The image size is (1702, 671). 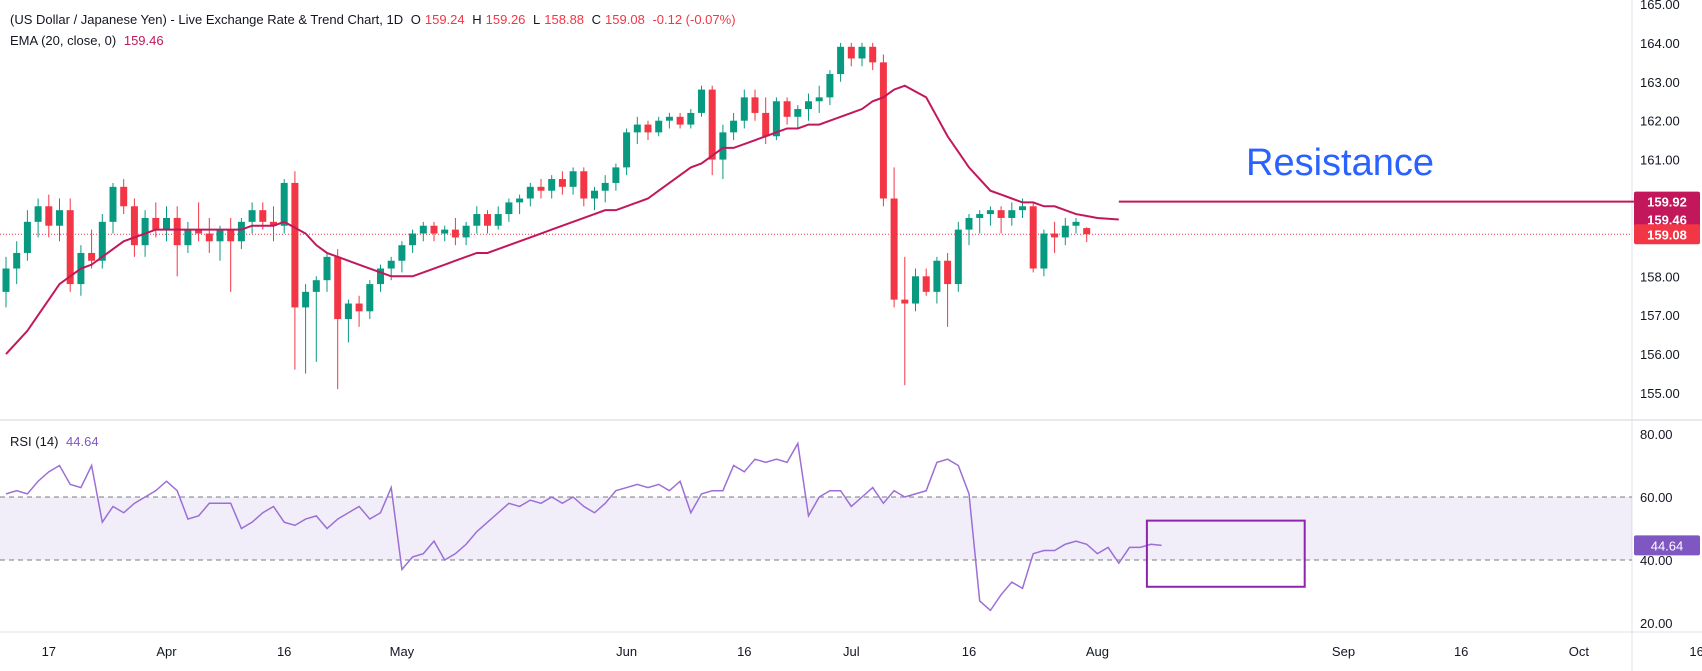 What do you see at coordinates (1660, 393) in the screenshot?
I see `price-tick-label: 155.00` at bounding box center [1660, 393].